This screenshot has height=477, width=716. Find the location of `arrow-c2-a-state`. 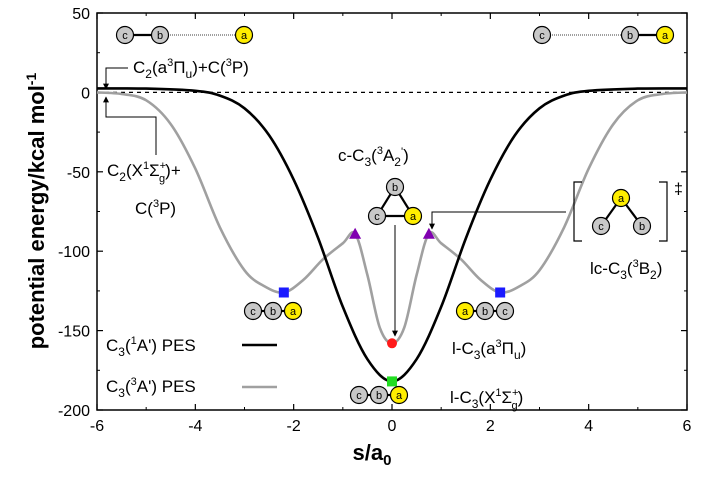

arrow-c2-a-state is located at coordinates (115, 78).